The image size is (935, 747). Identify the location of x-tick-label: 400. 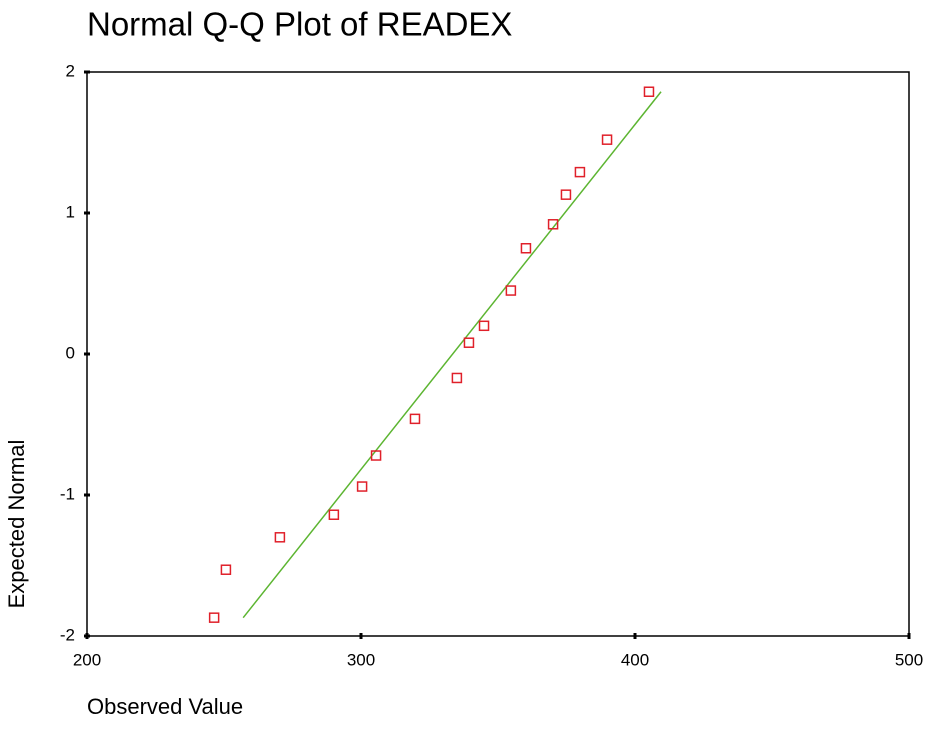
(635, 659).